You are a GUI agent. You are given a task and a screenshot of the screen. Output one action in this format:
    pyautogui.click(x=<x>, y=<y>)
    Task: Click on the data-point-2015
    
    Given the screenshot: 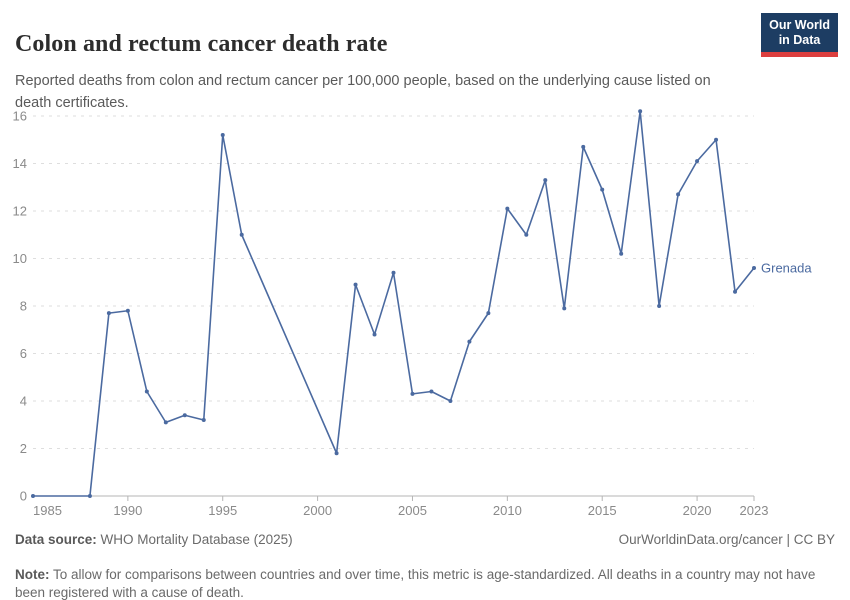 What is the action you would take?
    pyautogui.click(x=602, y=189)
    